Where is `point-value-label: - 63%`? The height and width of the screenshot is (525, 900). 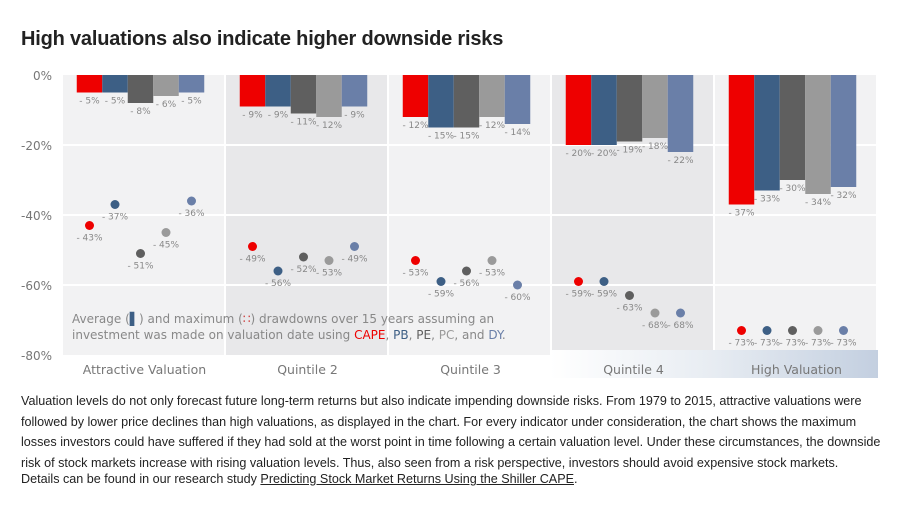 point-value-label: - 63% is located at coordinates (629, 309).